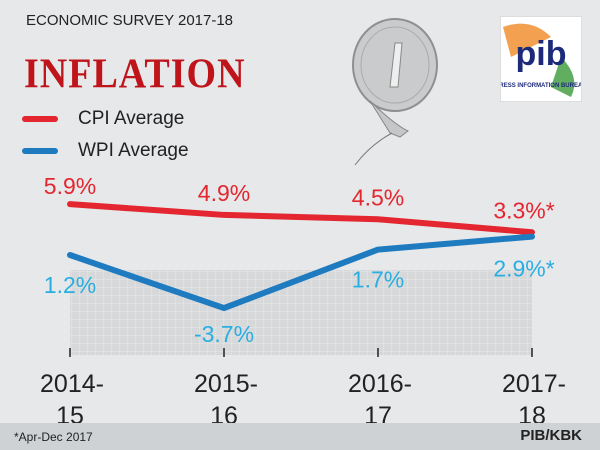  Describe the element at coordinates (523, 210) in the screenshot. I see `data-label: 3.3%*` at that location.